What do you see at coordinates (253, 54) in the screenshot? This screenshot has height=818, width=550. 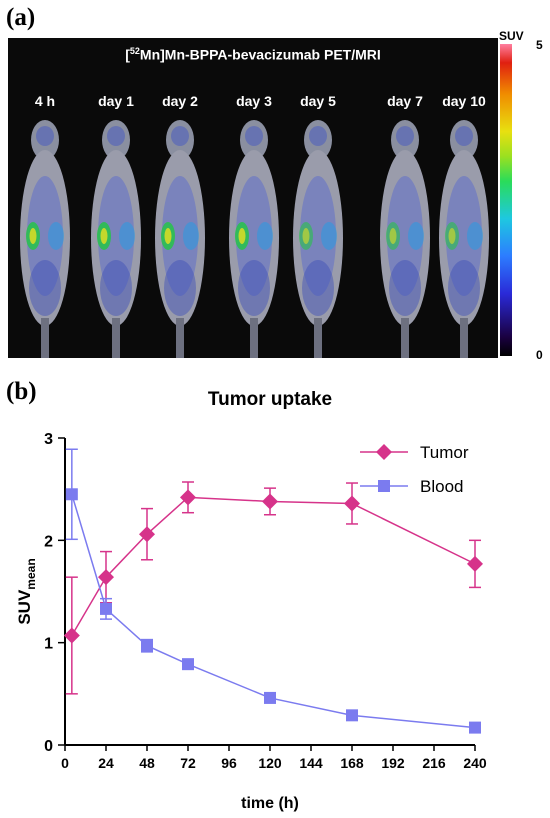 I see `pet-image-title: [52Mn]Mn-BPPA-bevacizumab PET/MRI` at bounding box center [253, 54].